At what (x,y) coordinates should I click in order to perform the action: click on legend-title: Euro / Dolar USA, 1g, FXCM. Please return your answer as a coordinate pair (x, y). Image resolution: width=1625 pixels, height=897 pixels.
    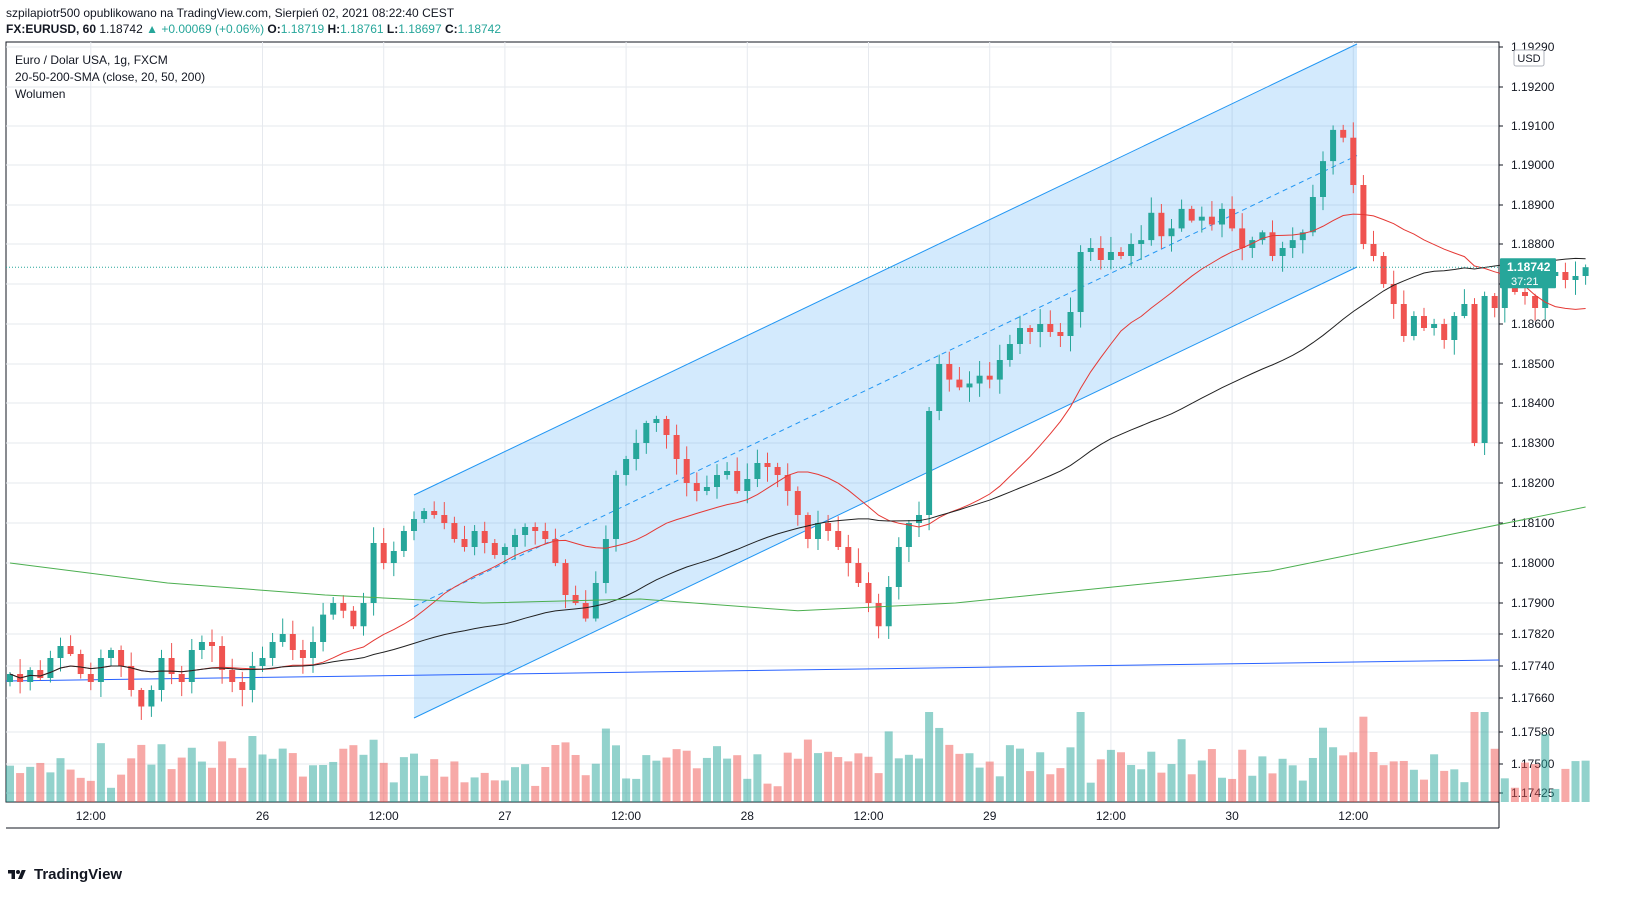
    Looking at the image, I should click on (91, 60).